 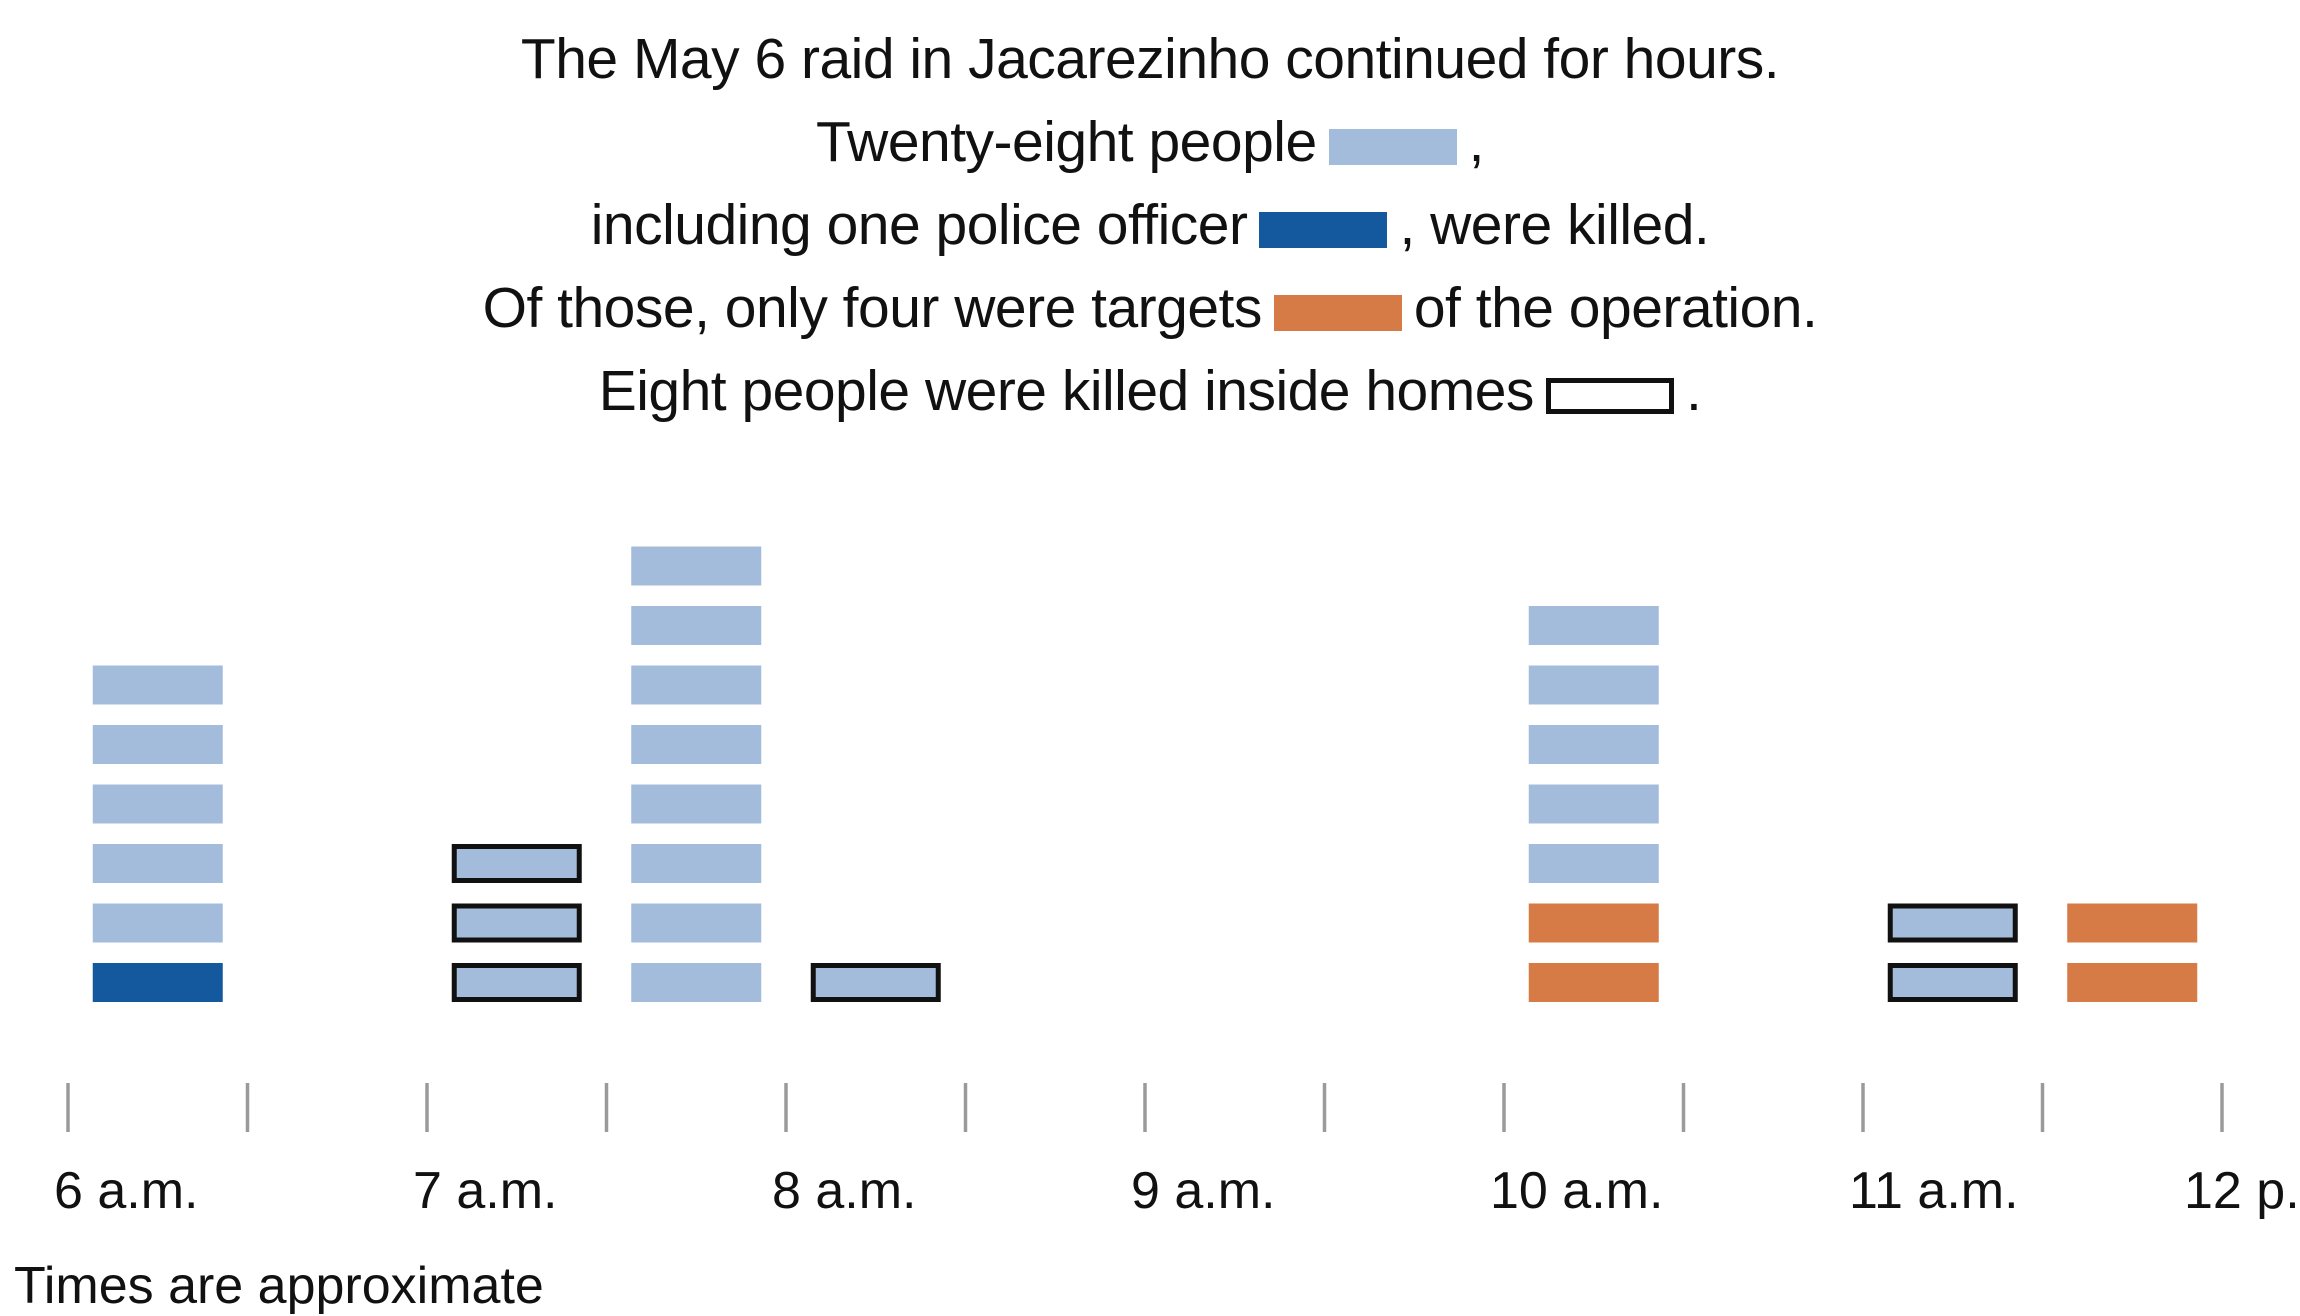 What do you see at coordinates (485, 1191) in the screenshot?
I see `tick-label: 7 a.m.` at bounding box center [485, 1191].